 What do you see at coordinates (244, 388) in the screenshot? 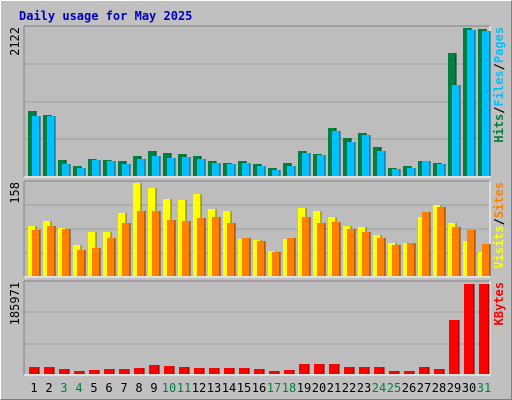
I see `x-axis-label-day-15: 15` at bounding box center [244, 388].